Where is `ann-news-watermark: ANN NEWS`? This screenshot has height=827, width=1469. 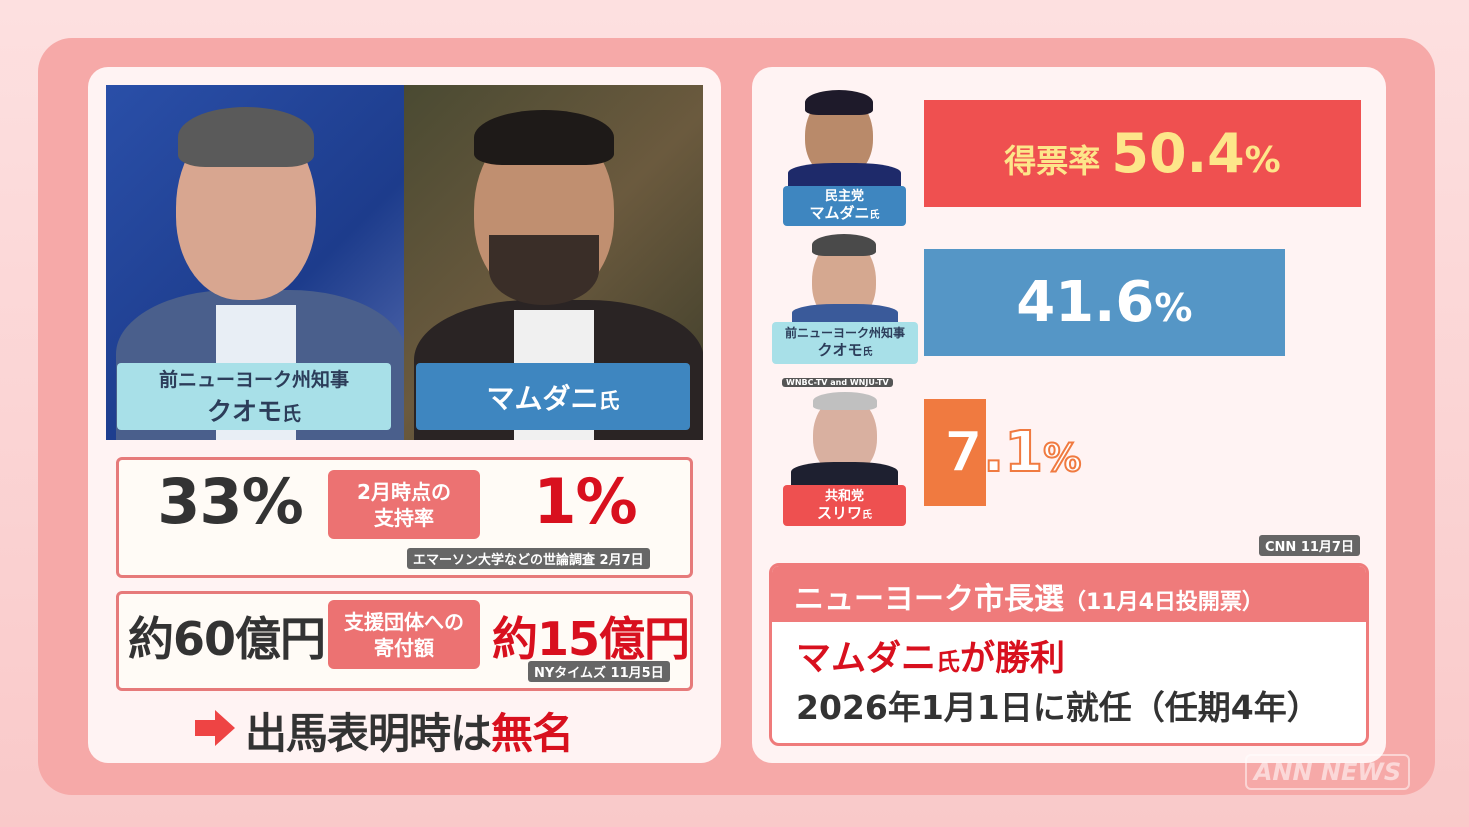
ann-news-watermark: ANN NEWS is located at coordinates (1327, 772).